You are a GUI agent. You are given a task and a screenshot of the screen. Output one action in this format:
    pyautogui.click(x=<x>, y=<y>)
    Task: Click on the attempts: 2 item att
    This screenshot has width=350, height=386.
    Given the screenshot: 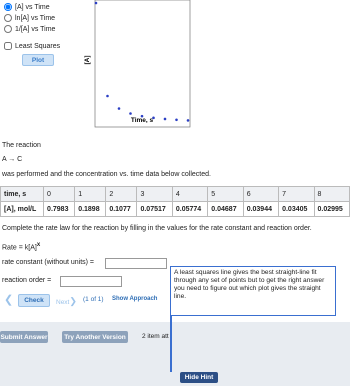 What is the action you would take?
    pyautogui.click(x=155, y=336)
    